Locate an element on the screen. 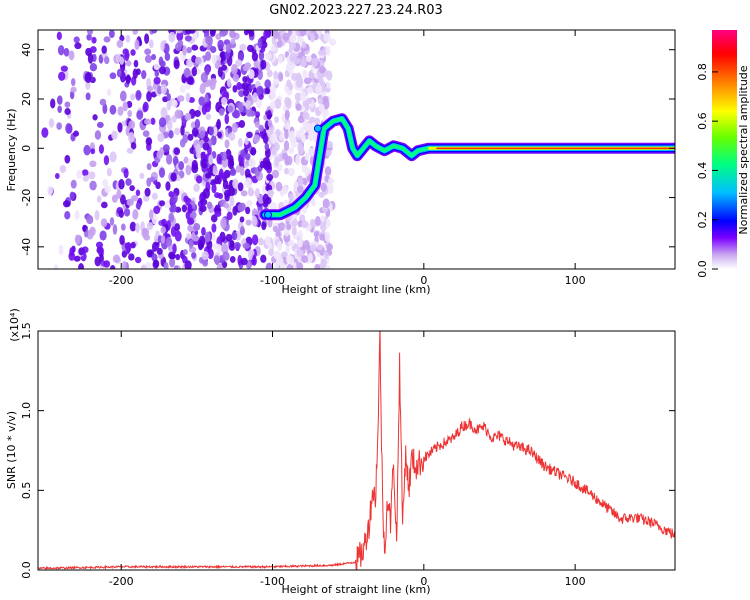  snr-xlabel: Height of straight line (km) is located at coordinates (355, 589).